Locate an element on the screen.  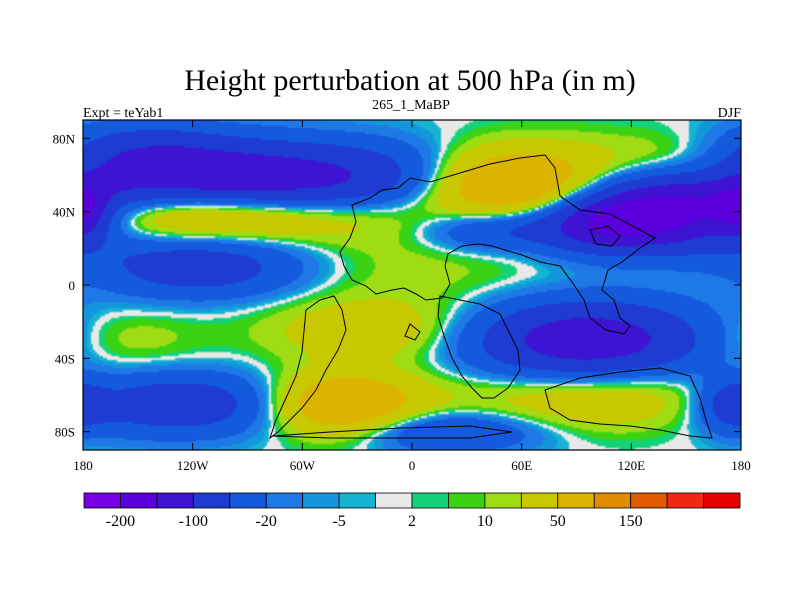
x-tick-label: 0 is located at coordinates (412, 465).